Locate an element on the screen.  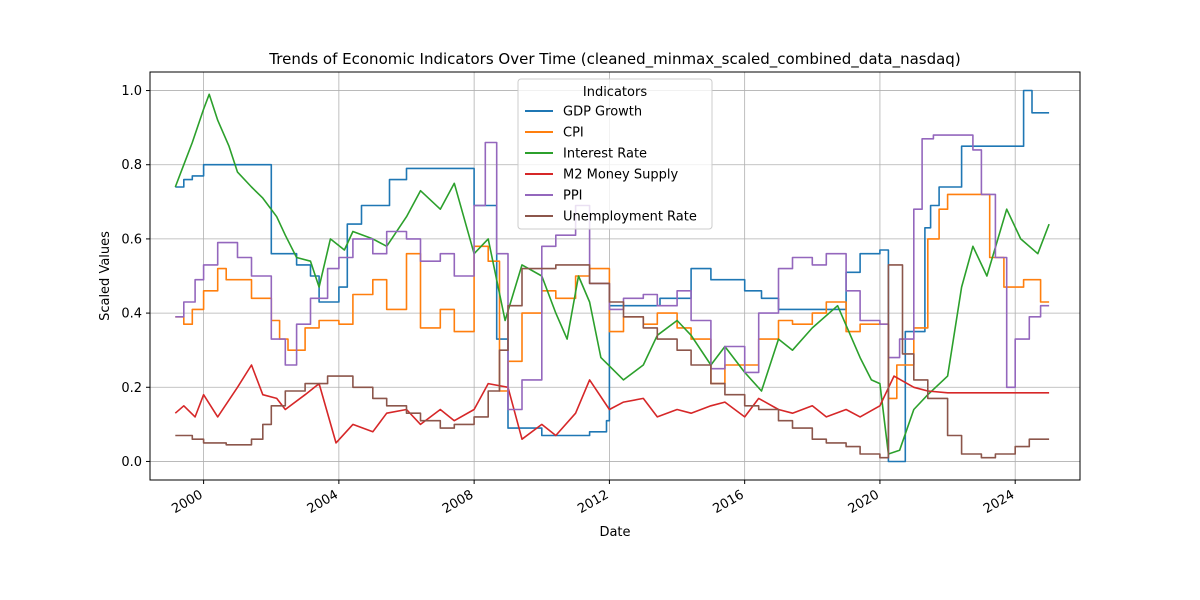
legend-box is located at coordinates (615, 154).